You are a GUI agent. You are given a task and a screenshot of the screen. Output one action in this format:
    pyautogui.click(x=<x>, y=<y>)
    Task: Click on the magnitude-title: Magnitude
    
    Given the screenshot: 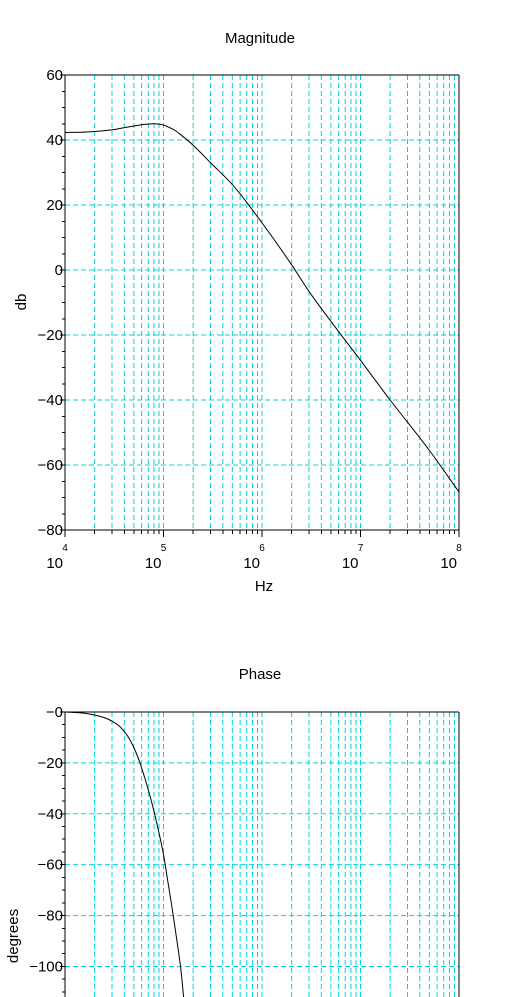 What is the action you would take?
    pyautogui.click(x=260, y=38)
    